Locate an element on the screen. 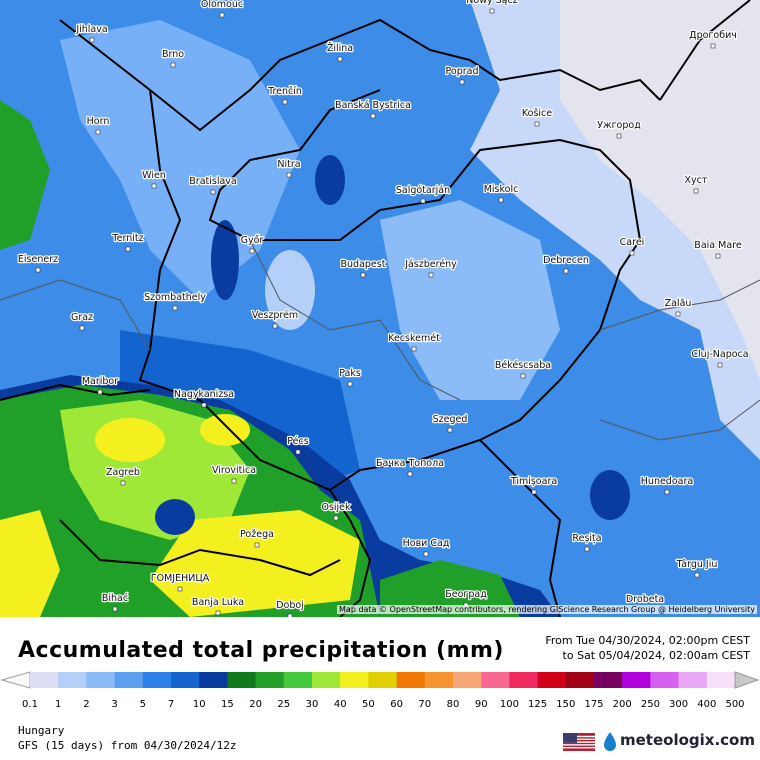 Image resolution: width=760 pixels, height=760 pixels. legend-label: 30 is located at coordinates (312, 704).